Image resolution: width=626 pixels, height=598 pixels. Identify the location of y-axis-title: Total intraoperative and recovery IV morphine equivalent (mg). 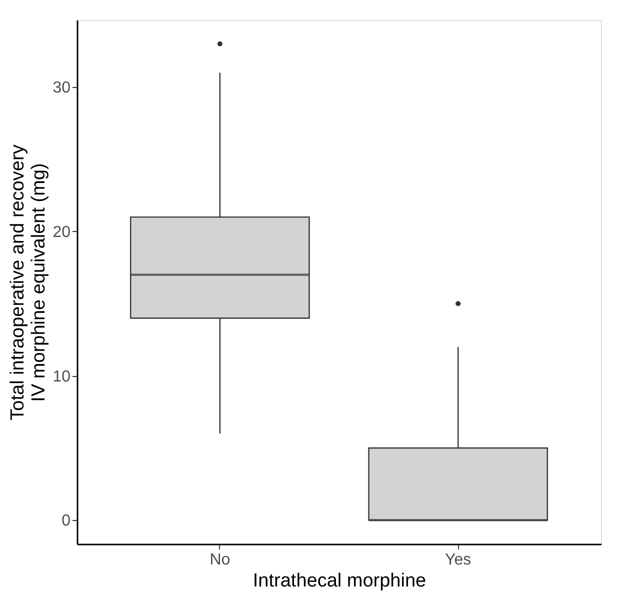
(29, 282).